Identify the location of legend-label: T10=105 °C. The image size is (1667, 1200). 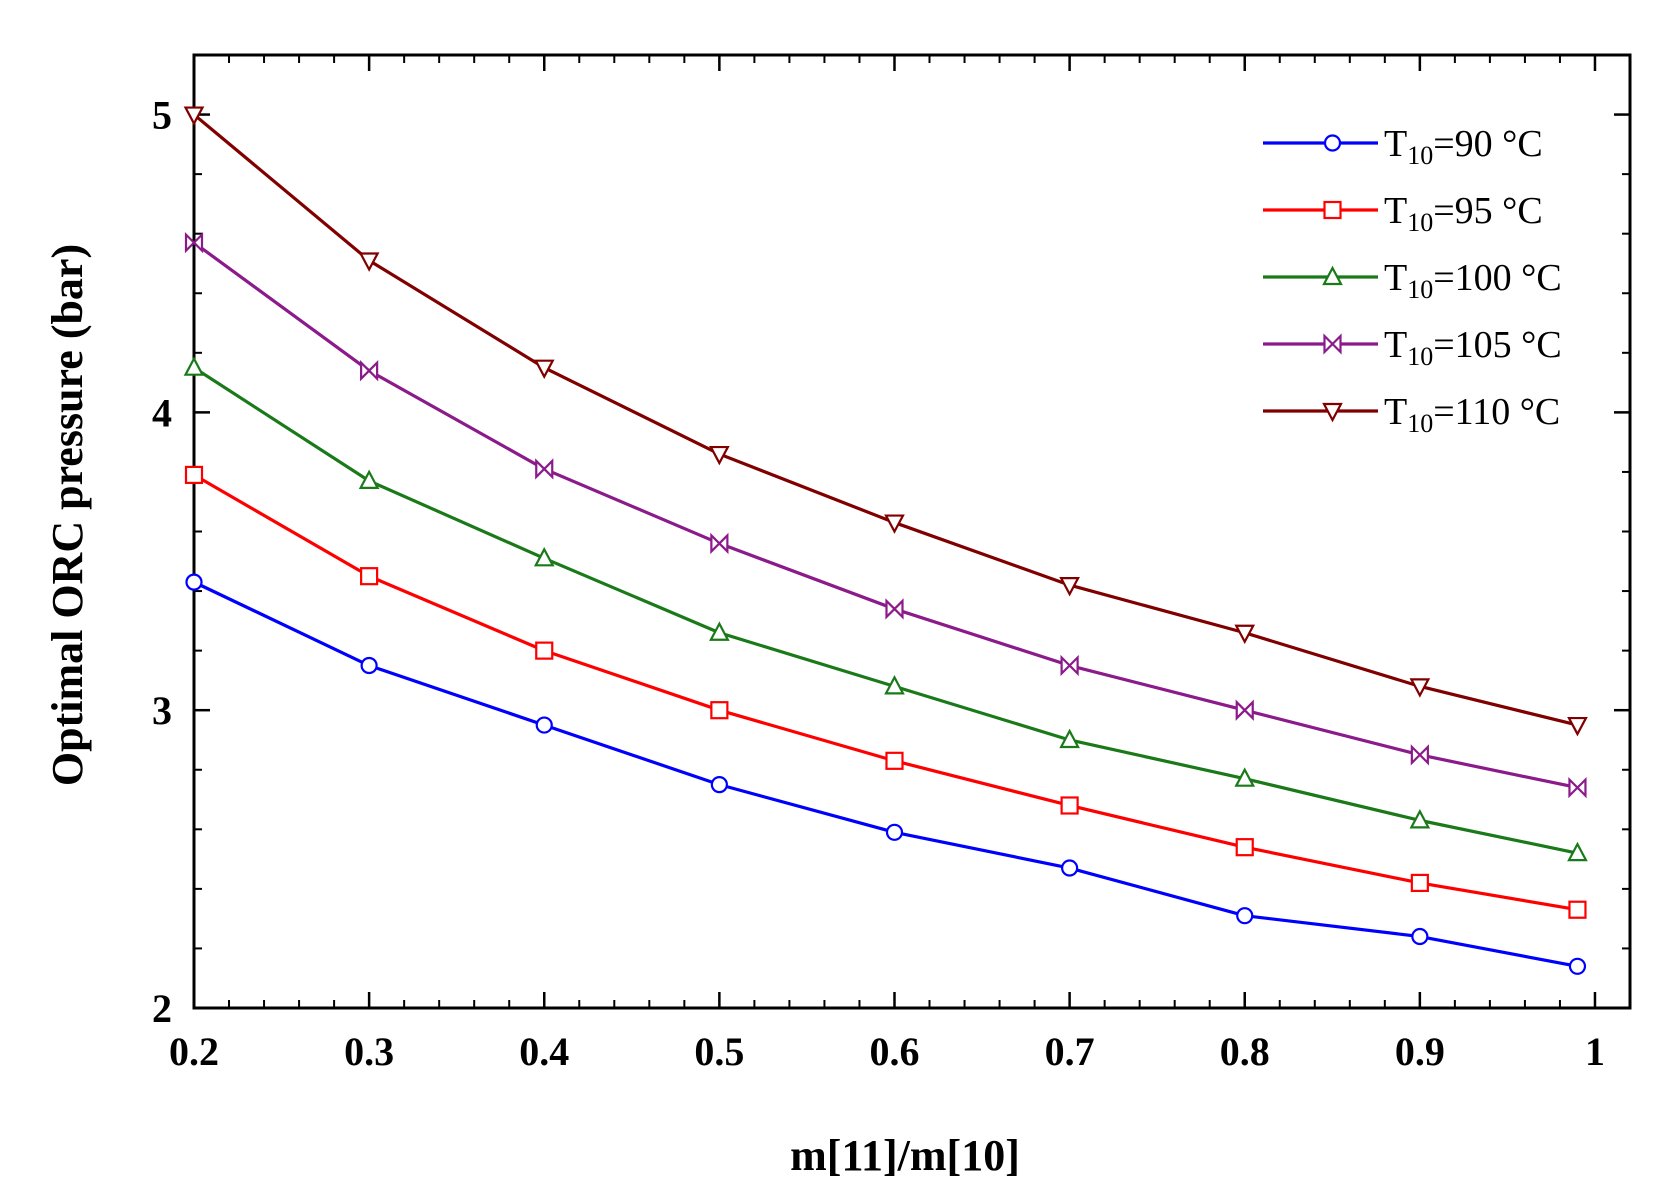
(1473, 347).